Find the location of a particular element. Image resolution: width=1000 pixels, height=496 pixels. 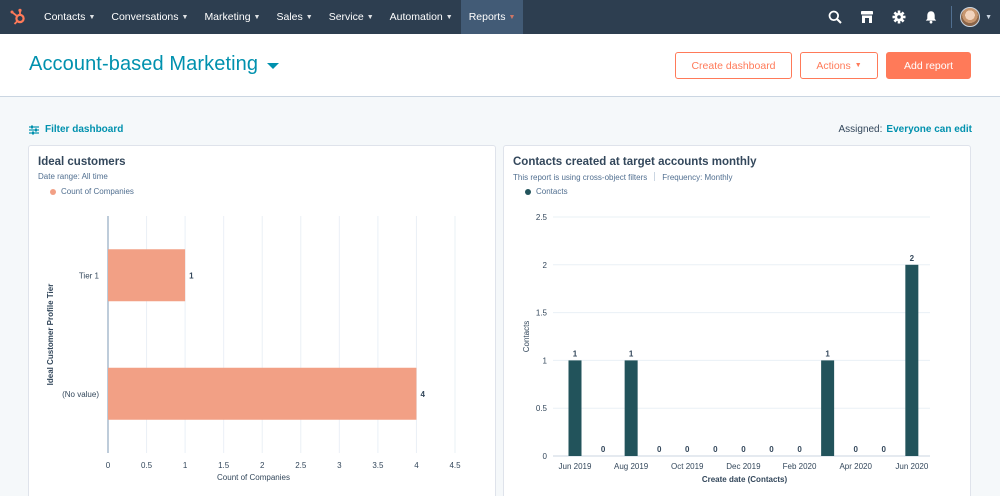

subtitle-divider is located at coordinates (655, 176).